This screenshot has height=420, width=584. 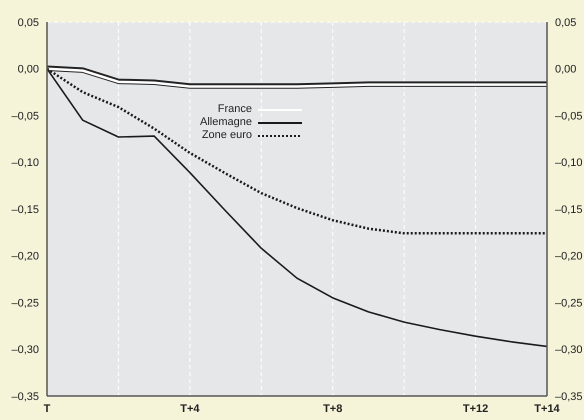 I want to click on legend-label: Zone euro, so click(x=227, y=135).